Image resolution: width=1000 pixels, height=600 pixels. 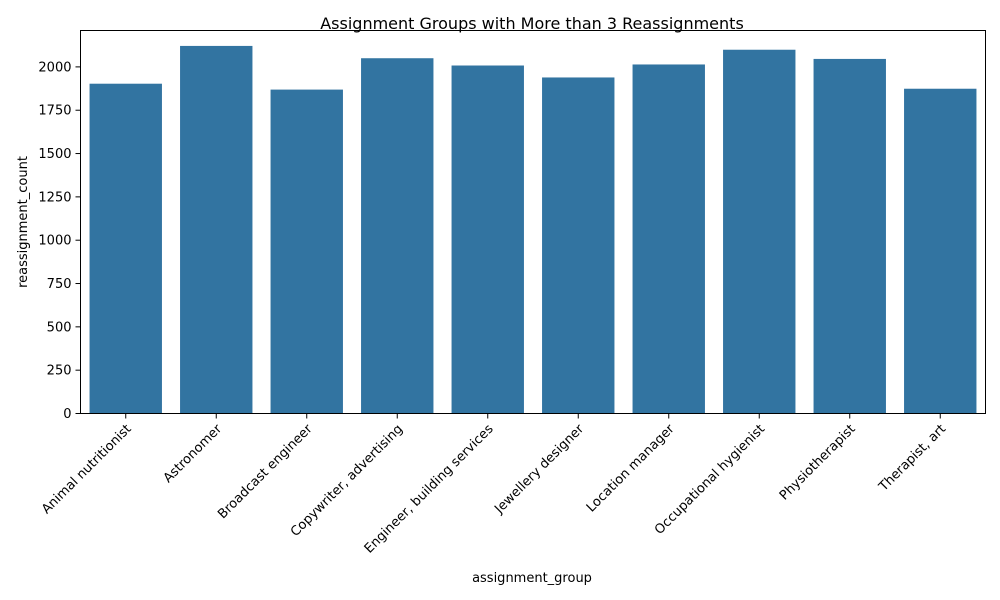 I want to click on bar-location-manager, so click(x=668, y=239).